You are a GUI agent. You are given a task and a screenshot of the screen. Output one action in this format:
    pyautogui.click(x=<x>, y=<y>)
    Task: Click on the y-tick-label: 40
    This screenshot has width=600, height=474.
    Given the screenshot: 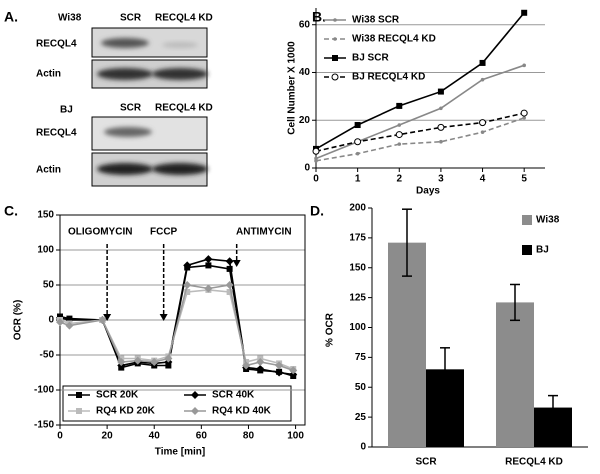 What is the action you would take?
    pyautogui.click(x=305, y=72)
    